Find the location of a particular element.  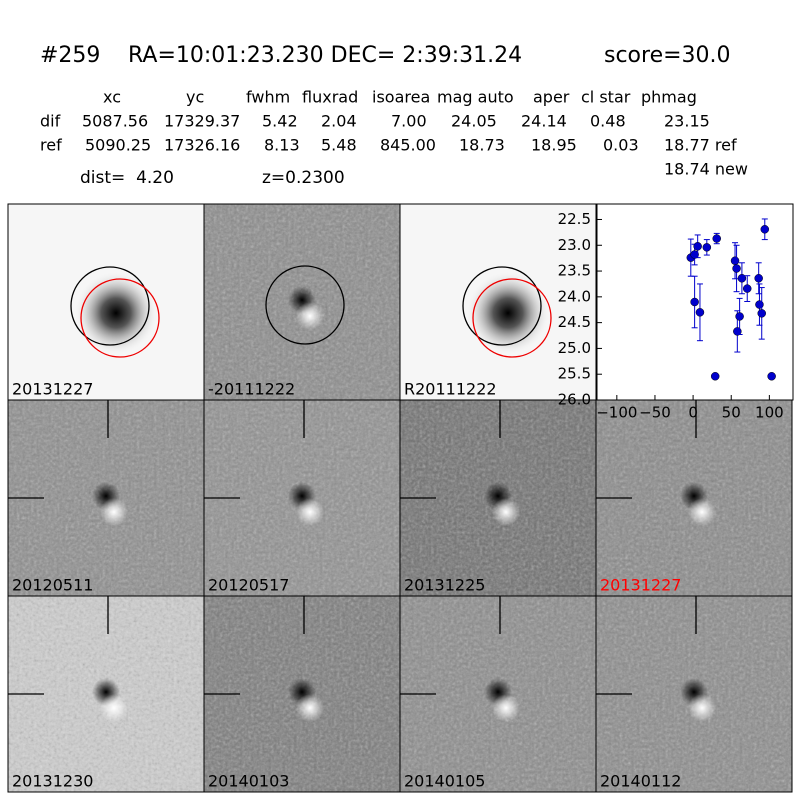

stamp: -20111222 is located at coordinates (302, 302).